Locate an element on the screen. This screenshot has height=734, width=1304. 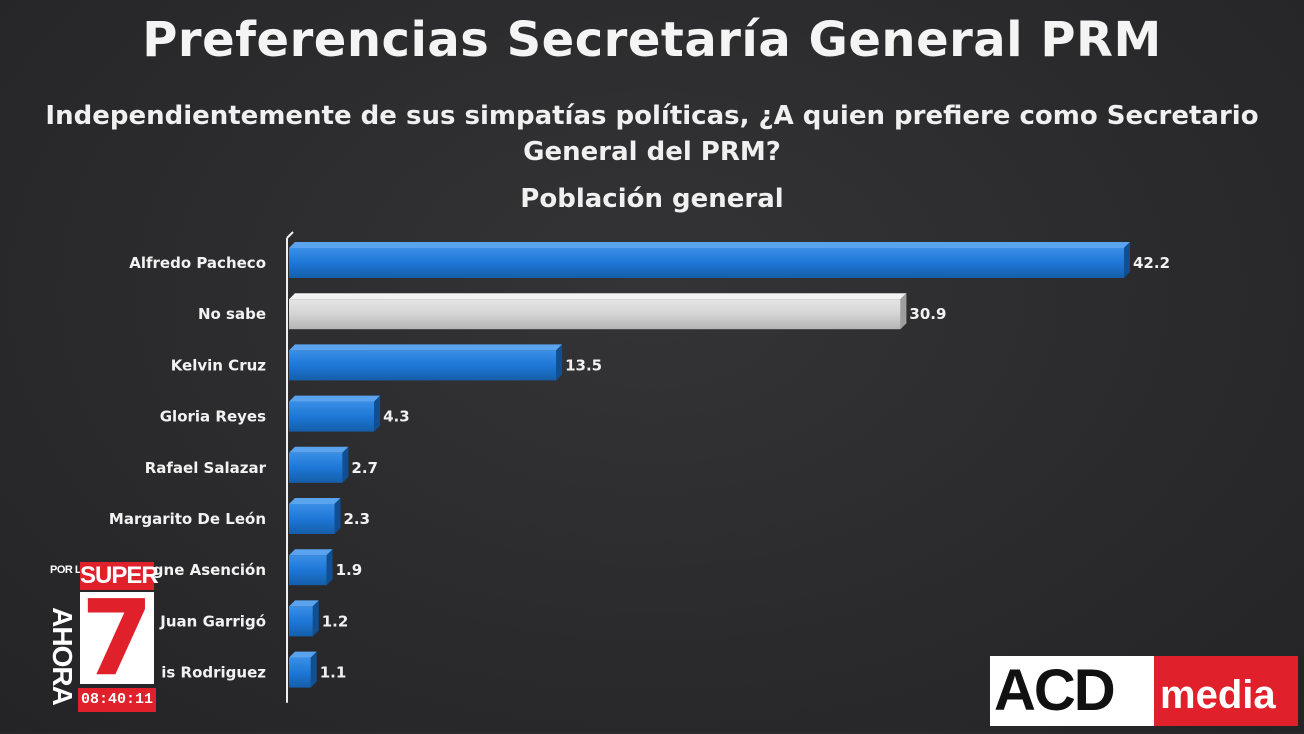
value-label: 2.7 is located at coordinates (364, 468).